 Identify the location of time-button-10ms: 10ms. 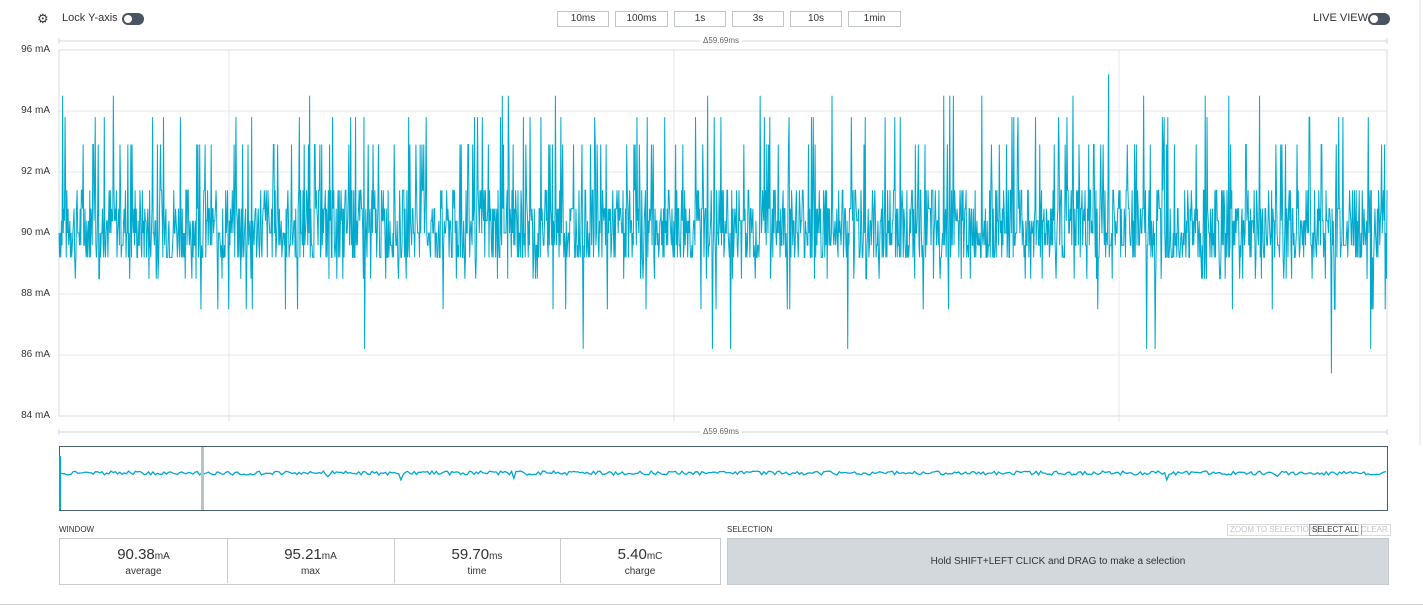
(583, 19).